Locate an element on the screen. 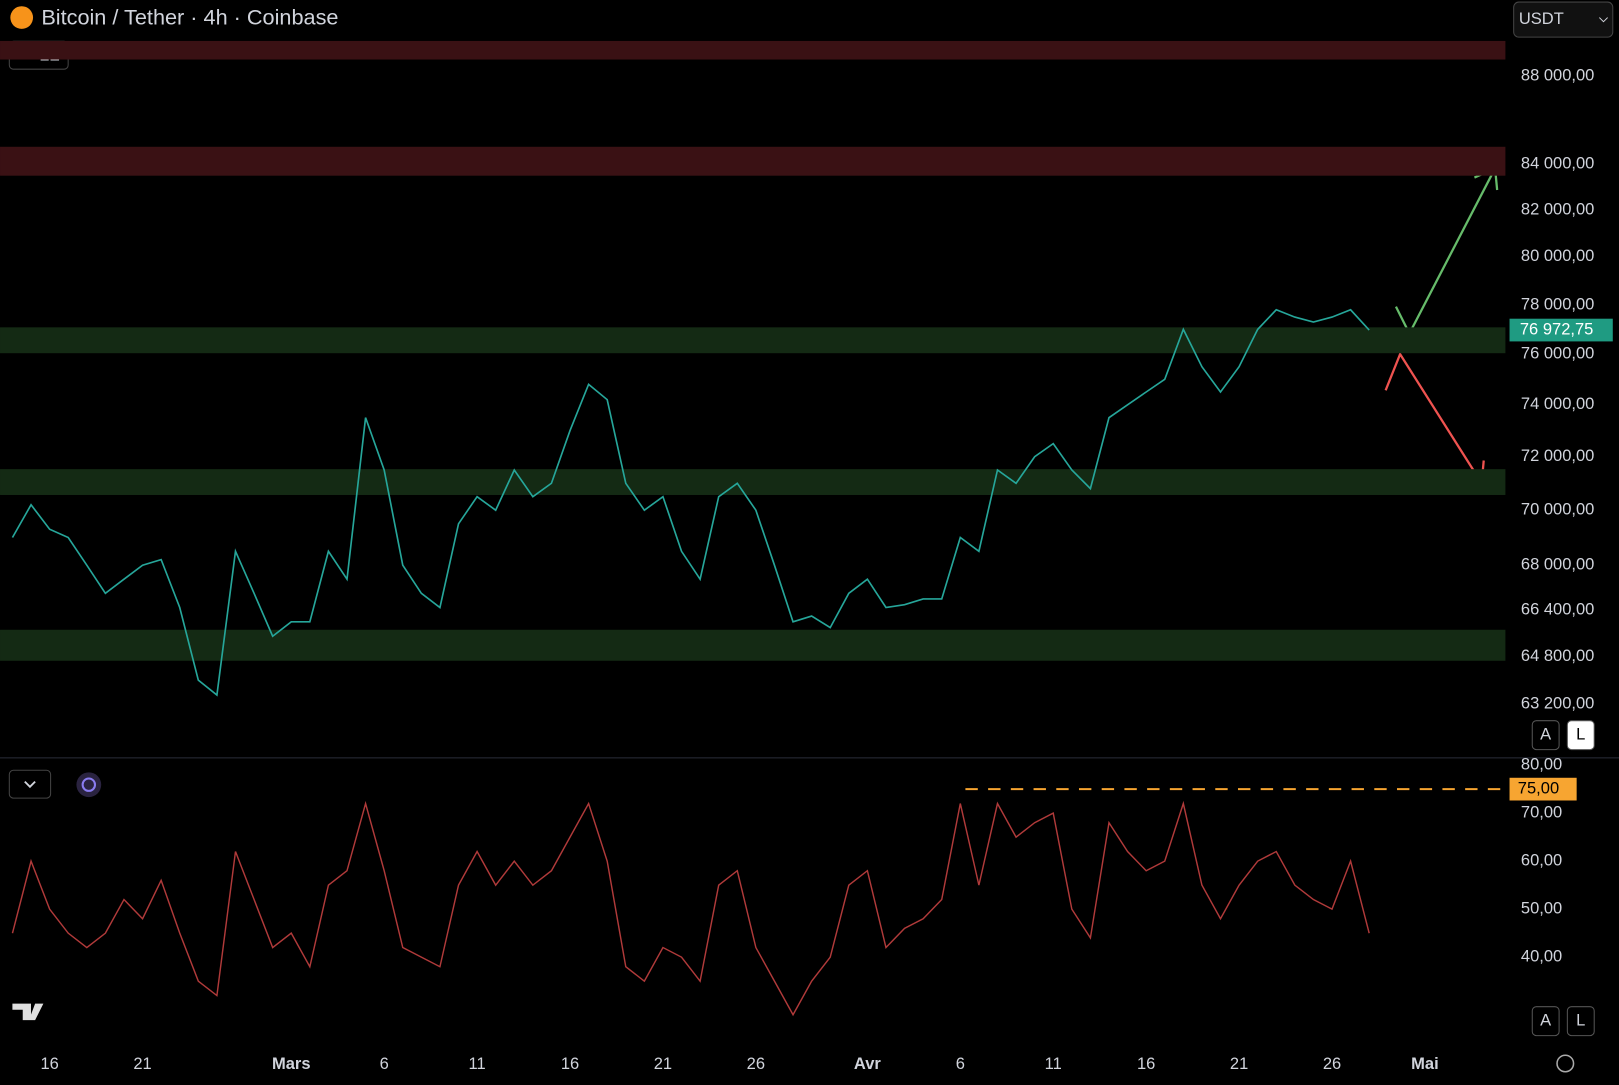  rsi-tick-label: 70,00 is located at coordinates (1541, 811).